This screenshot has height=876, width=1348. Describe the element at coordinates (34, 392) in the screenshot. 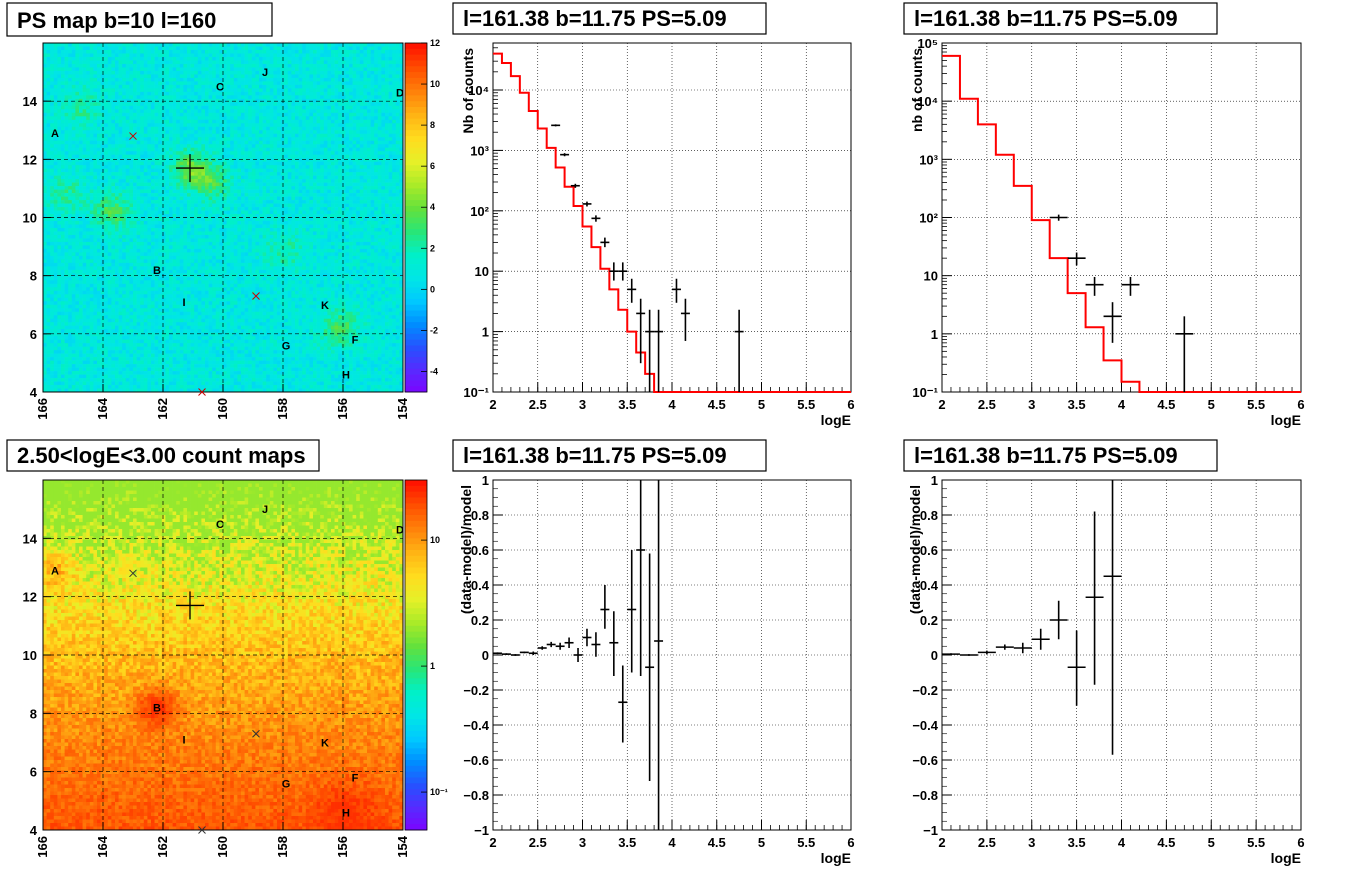

I see `y-tick-label: 4` at that location.